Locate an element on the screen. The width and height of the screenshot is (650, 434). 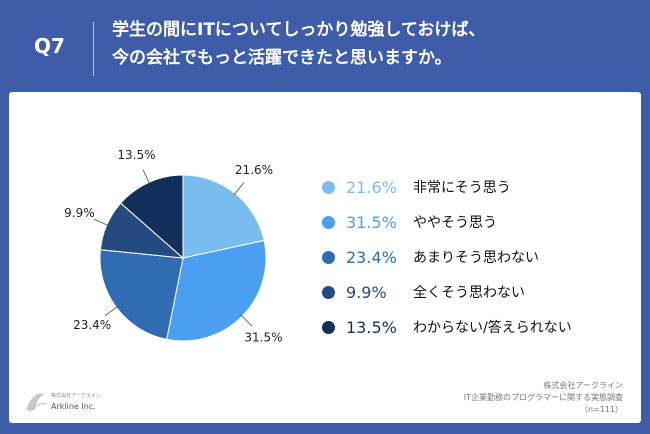
data-label-very-much: 21.6% is located at coordinates (254, 170).